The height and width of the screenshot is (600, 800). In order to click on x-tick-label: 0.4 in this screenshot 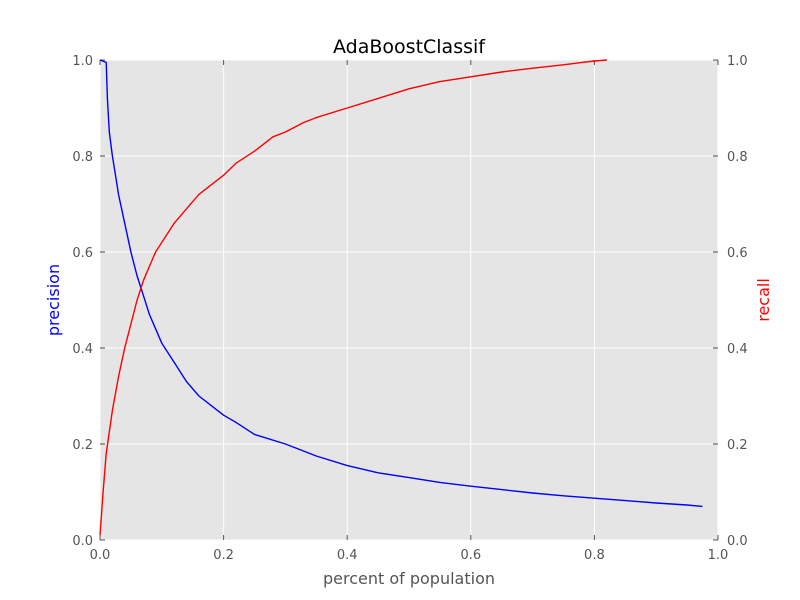, I will do `click(347, 555)`.